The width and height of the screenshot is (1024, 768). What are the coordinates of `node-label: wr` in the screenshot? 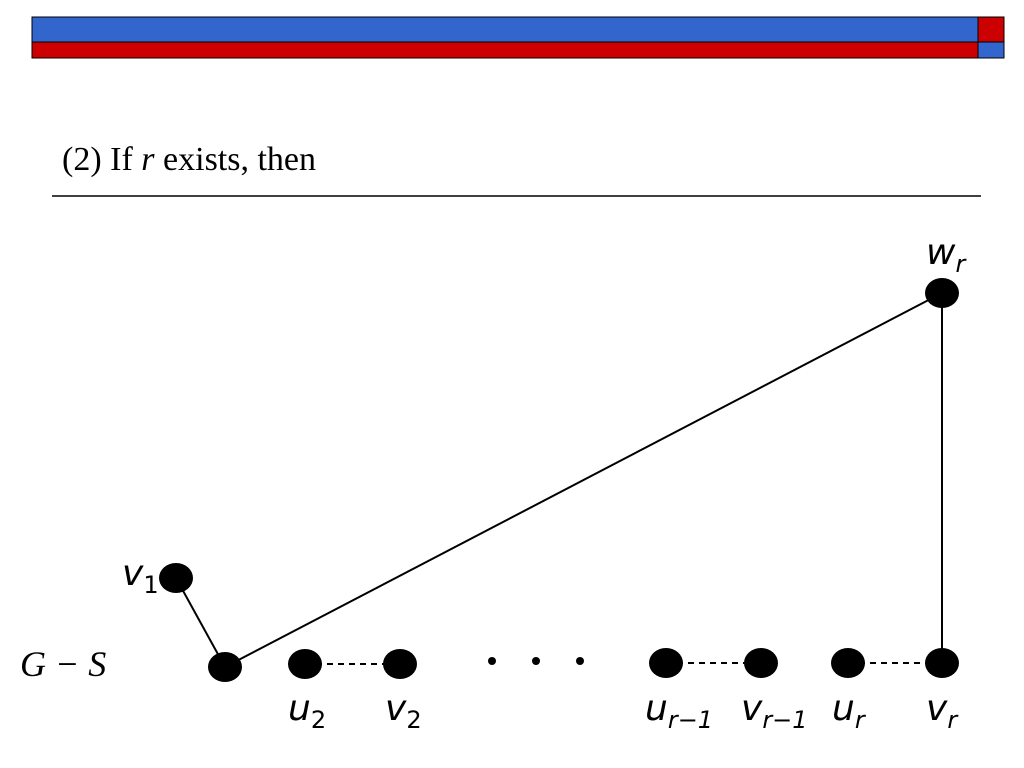 It's located at (946, 255).